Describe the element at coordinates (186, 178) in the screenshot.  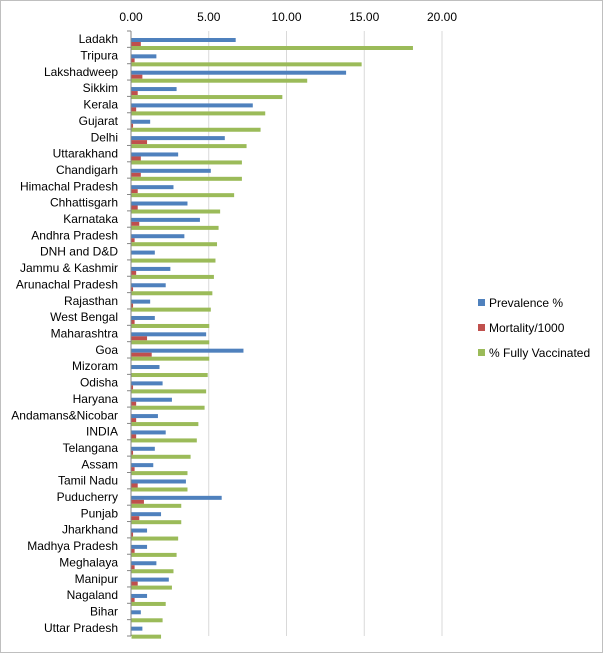
I see `bar-fully-vaccinated-chandigarh` at that location.